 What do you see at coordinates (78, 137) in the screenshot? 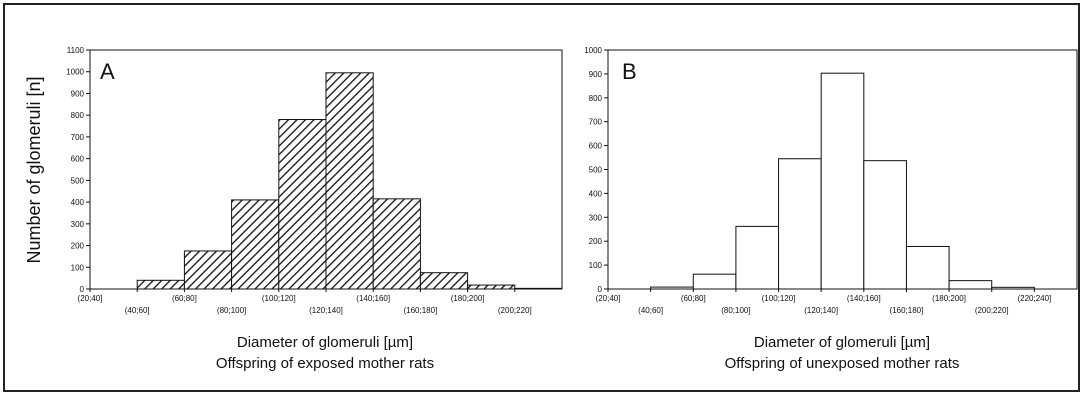
I see `y-tick-label-a: 700` at bounding box center [78, 137].